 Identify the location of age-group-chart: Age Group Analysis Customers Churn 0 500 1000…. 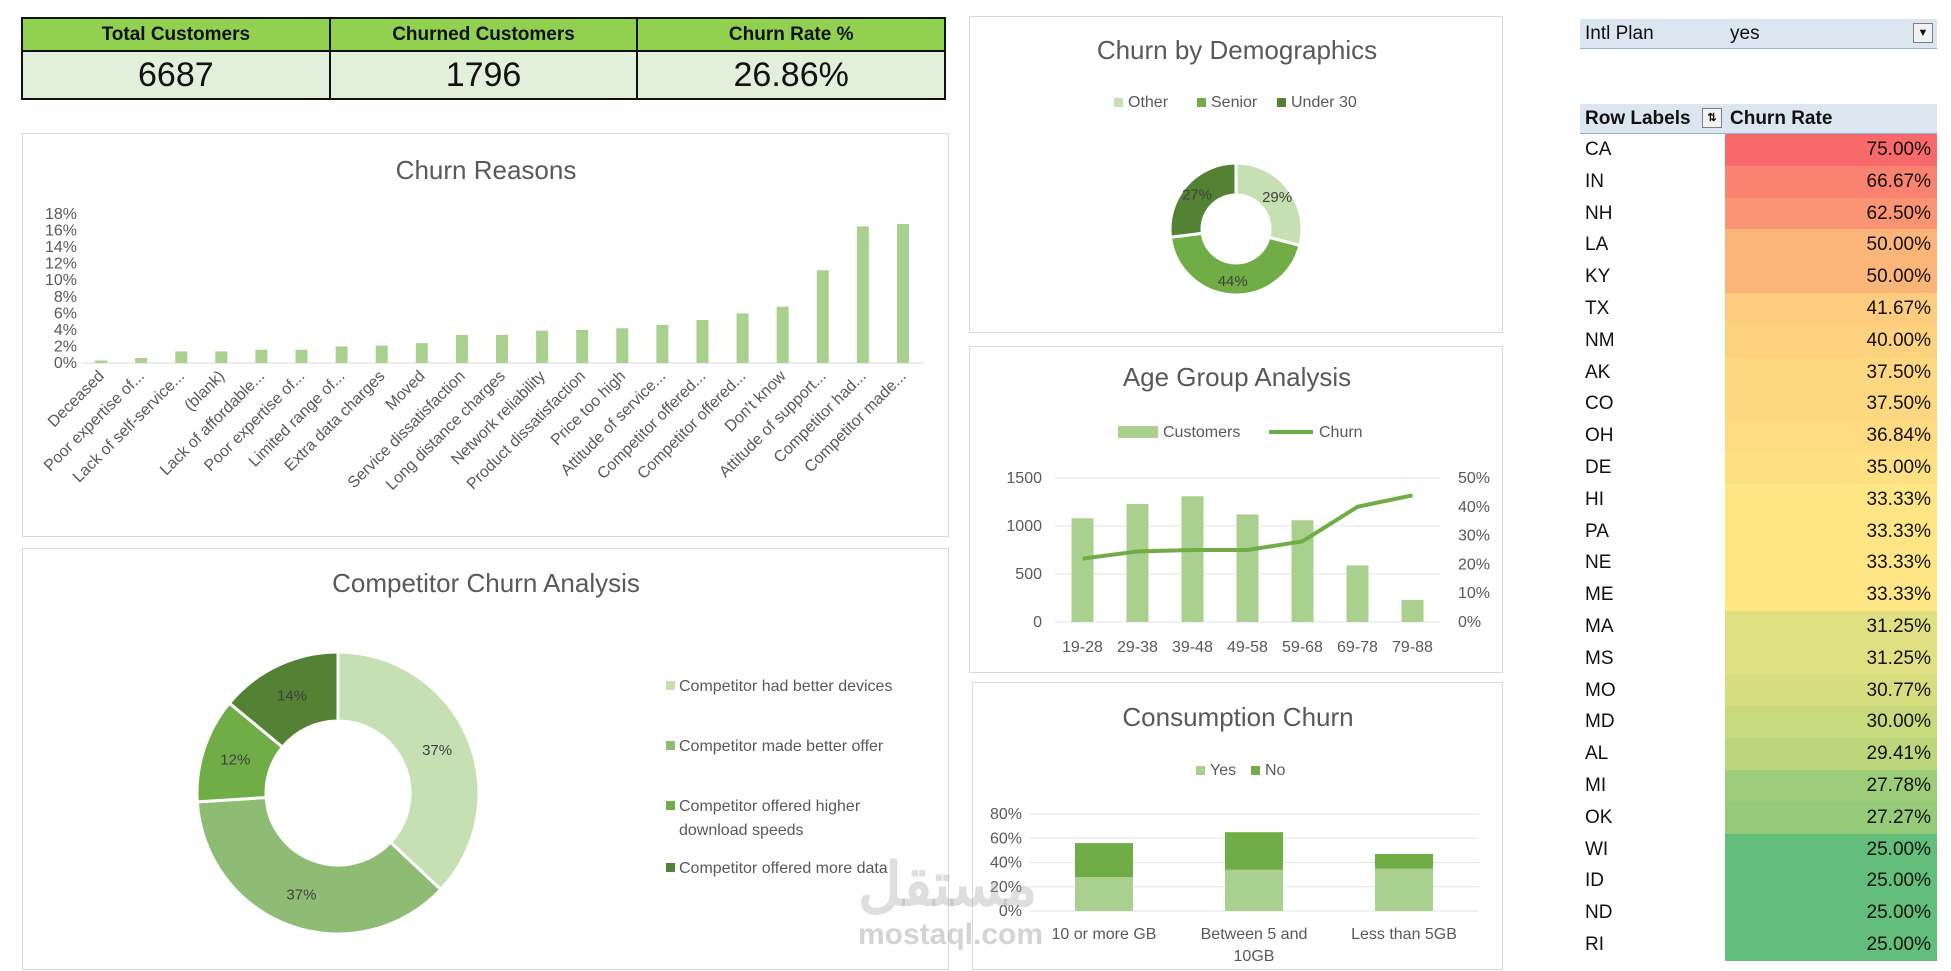
(1236, 509).